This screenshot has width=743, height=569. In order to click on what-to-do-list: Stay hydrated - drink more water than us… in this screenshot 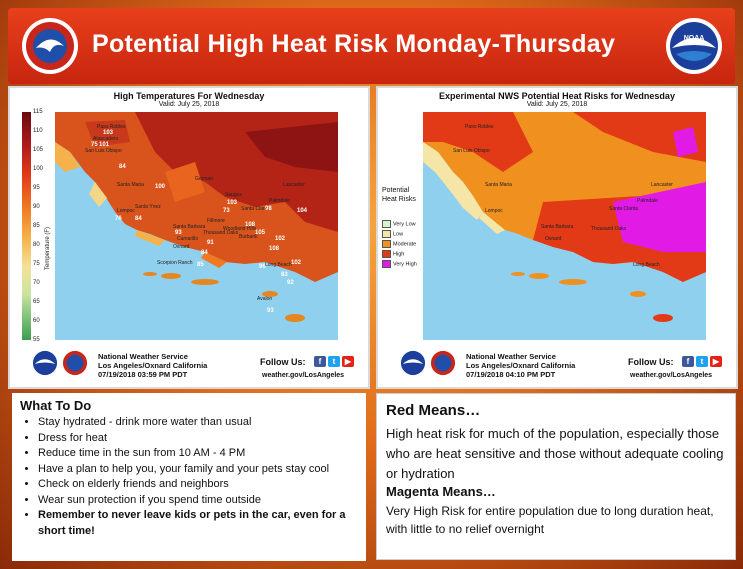, I will do `click(193, 477)`.